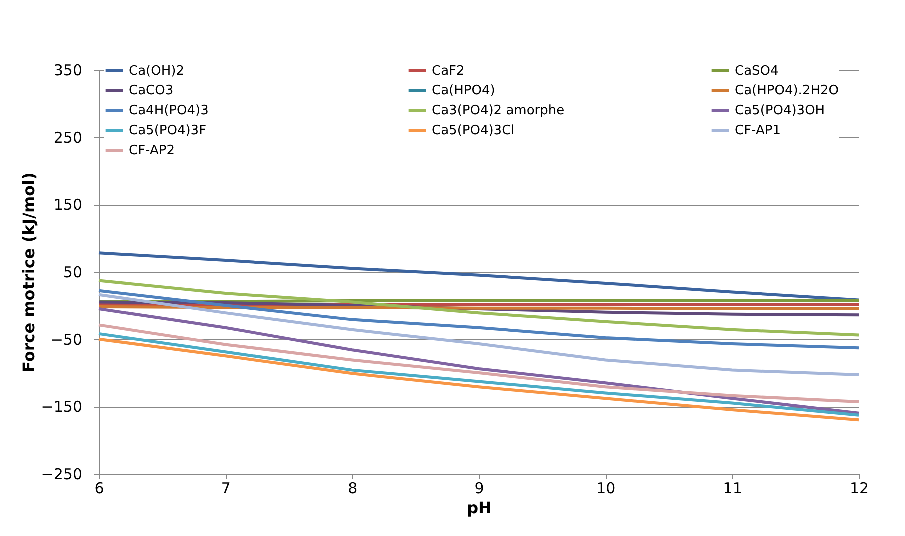 The image size is (905, 536). Describe the element at coordinates (28, 272) in the screenshot. I see `y-axis-title: Force motrice (kJ/mol)` at that location.